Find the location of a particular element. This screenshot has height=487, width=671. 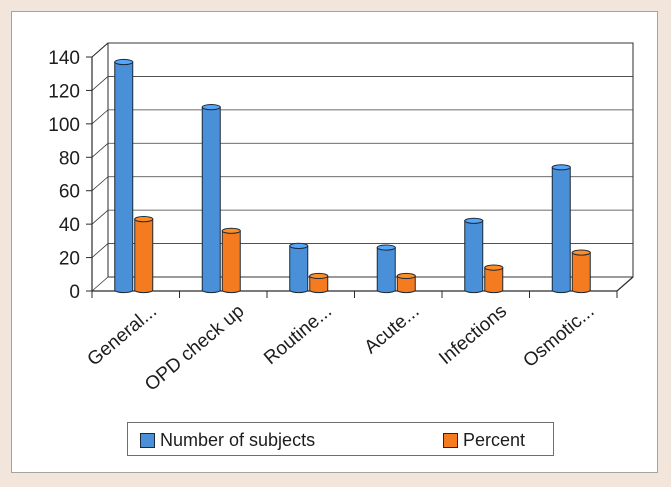

bar-number-of-subjects-acute is located at coordinates (386, 269).